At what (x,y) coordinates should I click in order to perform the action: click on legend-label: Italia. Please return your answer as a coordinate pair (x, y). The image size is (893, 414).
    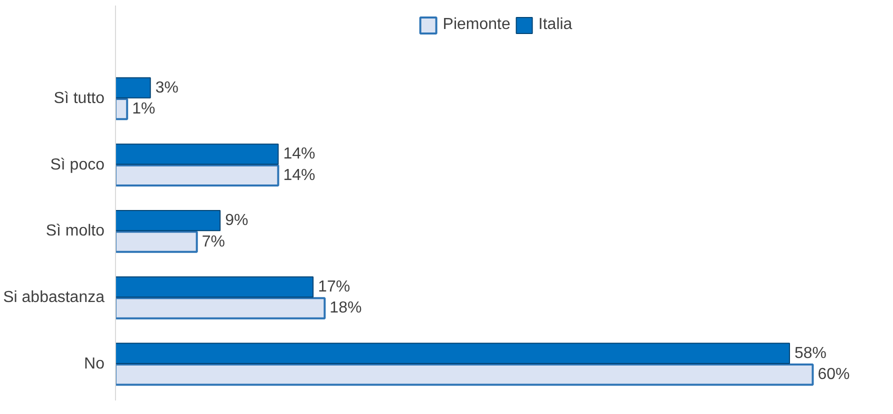
    Looking at the image, I should click on (555, 25).